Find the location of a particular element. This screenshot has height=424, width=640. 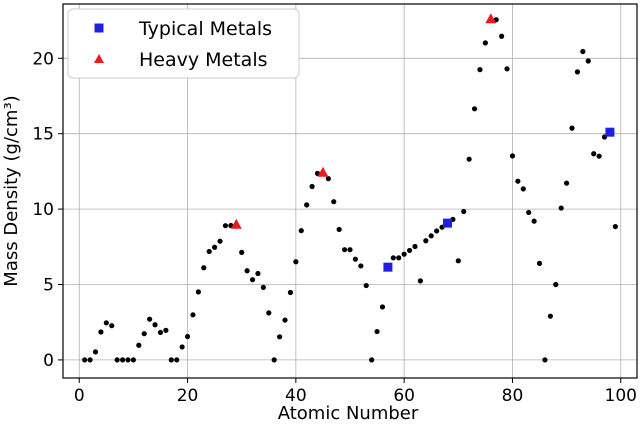

legend-box is located at coordinates (183, 43).